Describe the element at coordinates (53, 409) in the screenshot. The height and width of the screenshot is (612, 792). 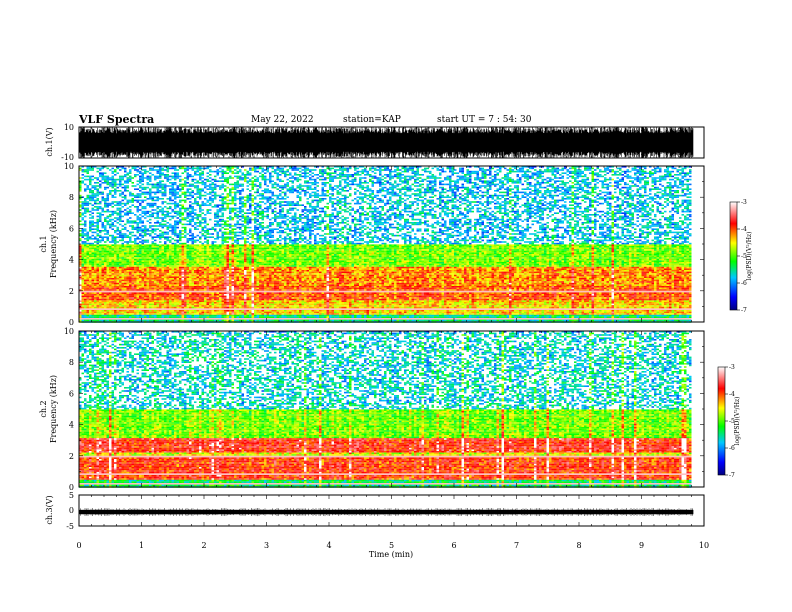
I see `ch2-frequency-label: Frequency (kHz)` at that location.